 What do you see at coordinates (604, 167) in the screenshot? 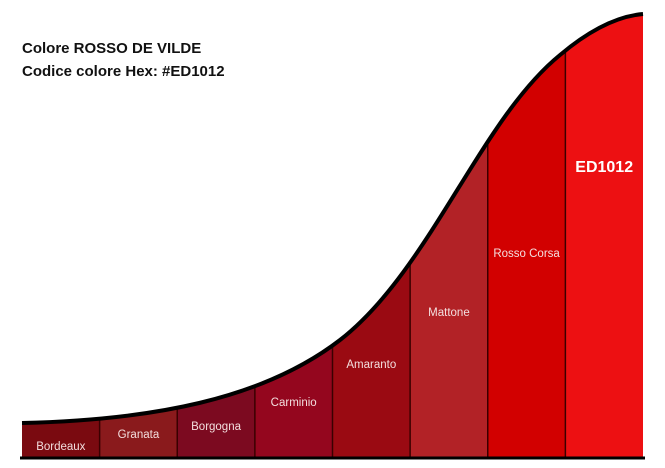
I see `swatch-label: ED1012` at bounding box center [604, 167].